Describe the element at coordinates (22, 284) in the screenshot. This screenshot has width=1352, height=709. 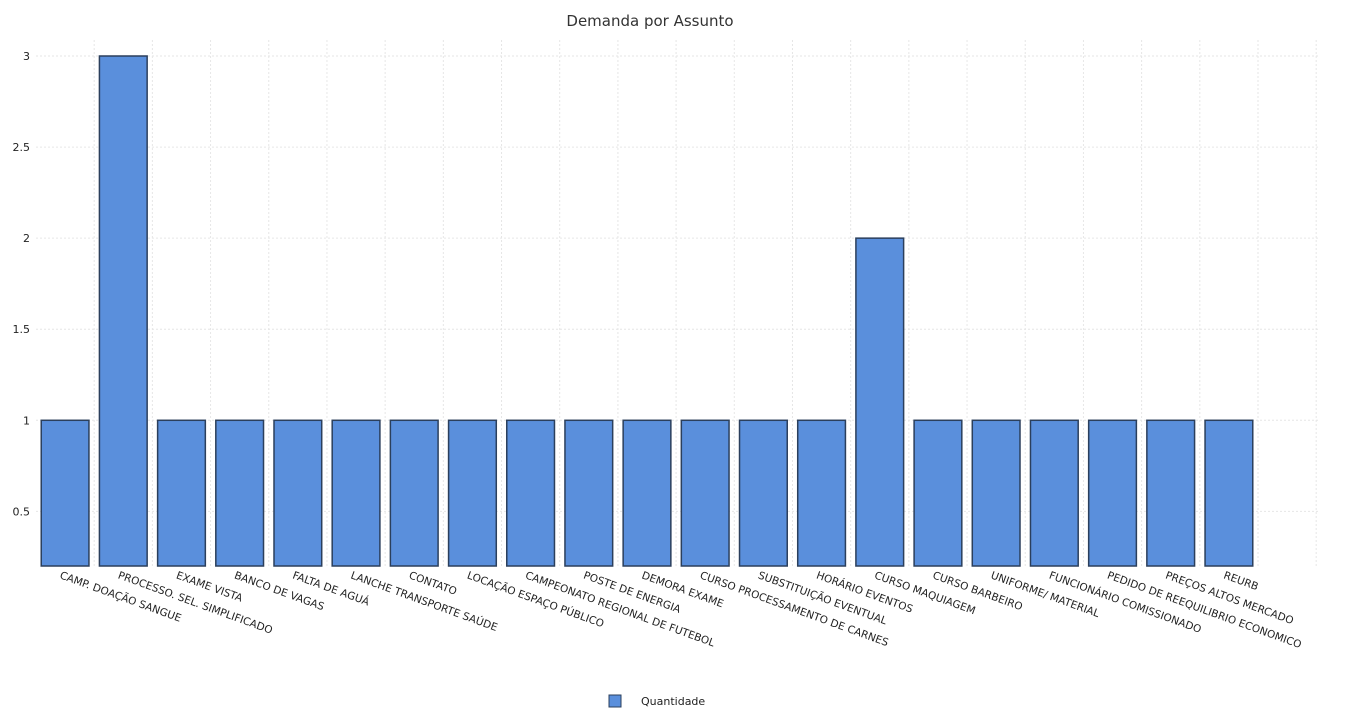
I see `y-axis-ticks: 0.5 1 1.5 2 2.5 3` at that location.